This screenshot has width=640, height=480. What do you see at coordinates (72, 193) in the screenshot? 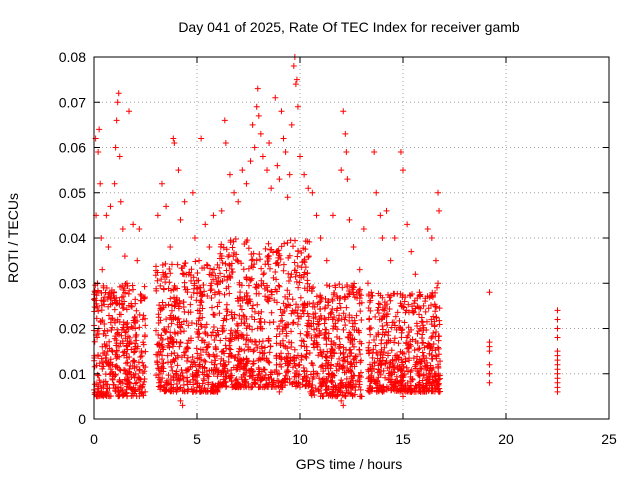
I see `y-tick-label: 0.05` at bounding box center [72, 193].